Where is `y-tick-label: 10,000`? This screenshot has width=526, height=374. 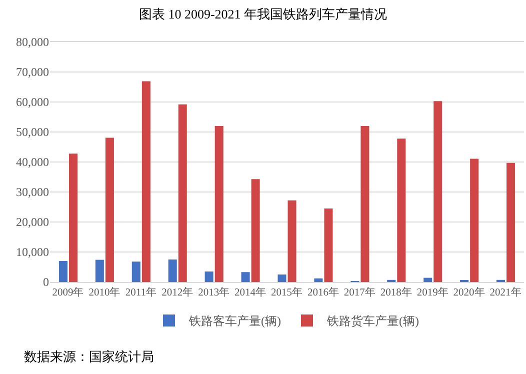
y-tick-label: 10,000 is located at coordinates (32, 252).